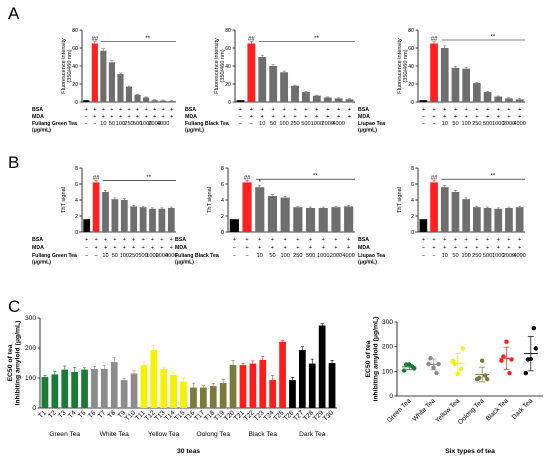 The image size is (550, 460). I want to click on x-tick-label: T4, so click(72, 414).